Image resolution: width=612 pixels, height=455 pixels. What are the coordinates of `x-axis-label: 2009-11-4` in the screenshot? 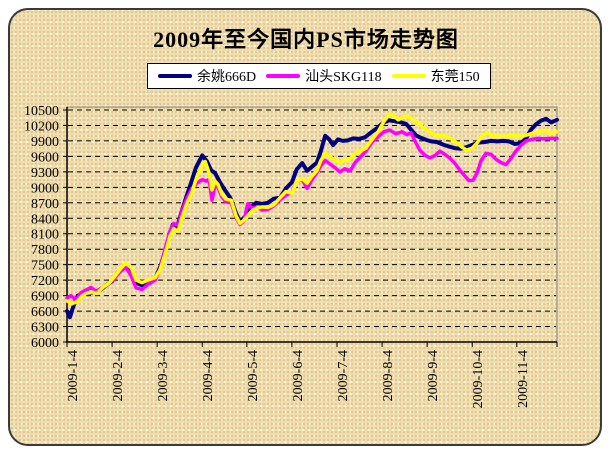 It's located at (523, 379).